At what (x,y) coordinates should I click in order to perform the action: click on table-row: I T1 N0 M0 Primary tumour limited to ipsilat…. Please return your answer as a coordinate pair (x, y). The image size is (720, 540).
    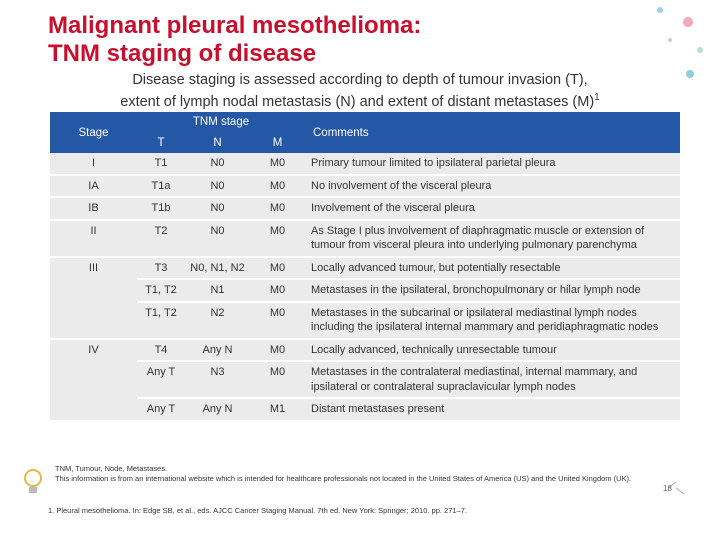
    Looking at the image, I should click on (365, 164).